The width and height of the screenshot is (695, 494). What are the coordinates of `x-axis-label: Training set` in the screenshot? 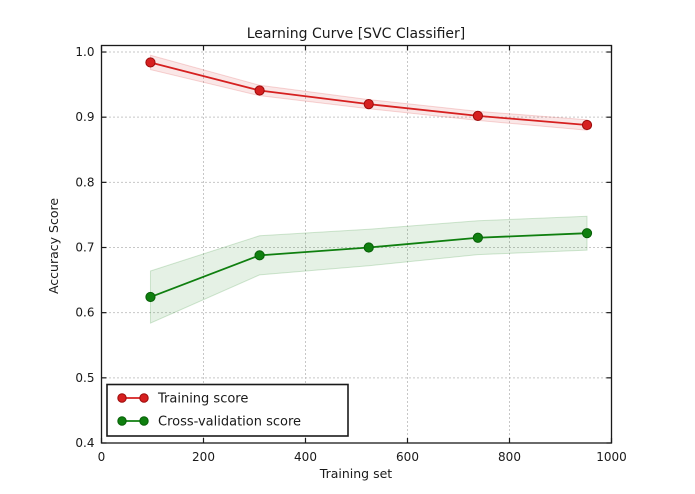 It's located at (355, 473).